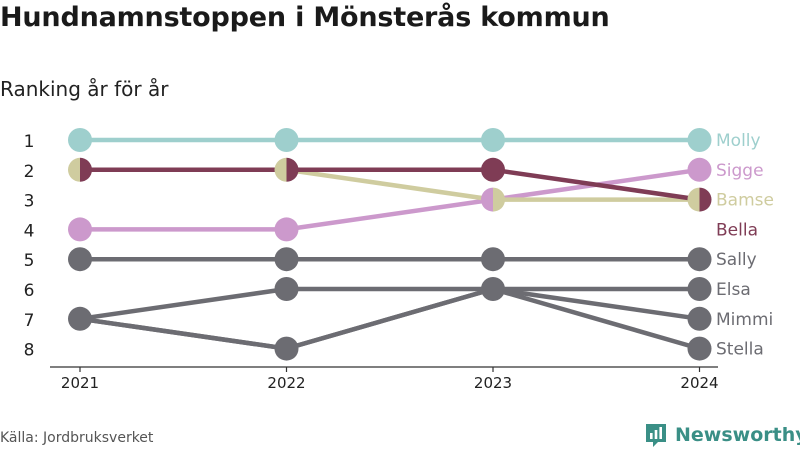  Describe the element at coordinates (84, 89) in the screenshot. I see `chart-subtitle: Ranking år för år` at that location.